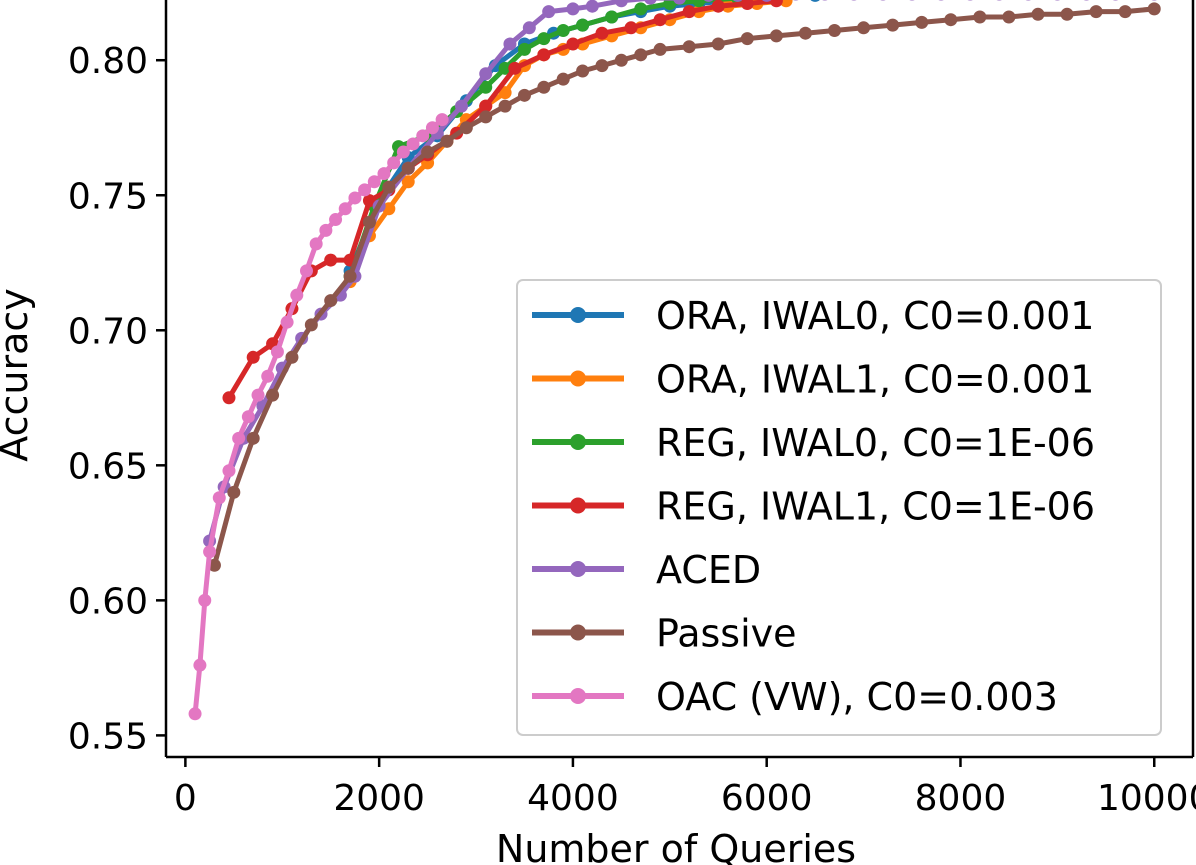 This screenshot has width=1196, height=865. Describe the element at coordinates (961, 798) in the screenshot. I see `x-tick-label: 8000` at that location.